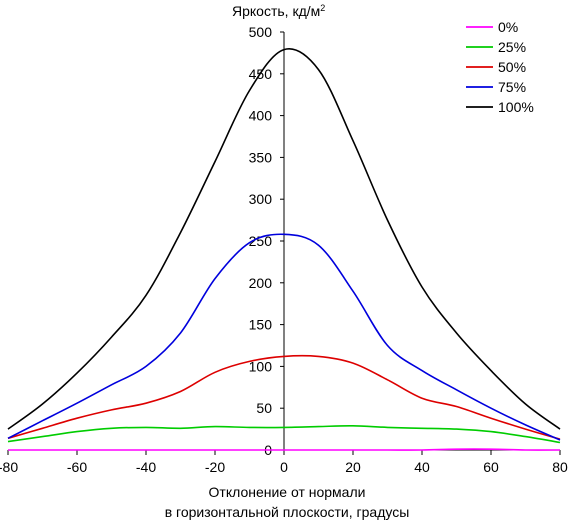 Image resolution: width=568 pixels, height=522 pixels. Describe the element at coordinates (512, 67) in the screenshot. I see `legend-label: 50%` at that location.